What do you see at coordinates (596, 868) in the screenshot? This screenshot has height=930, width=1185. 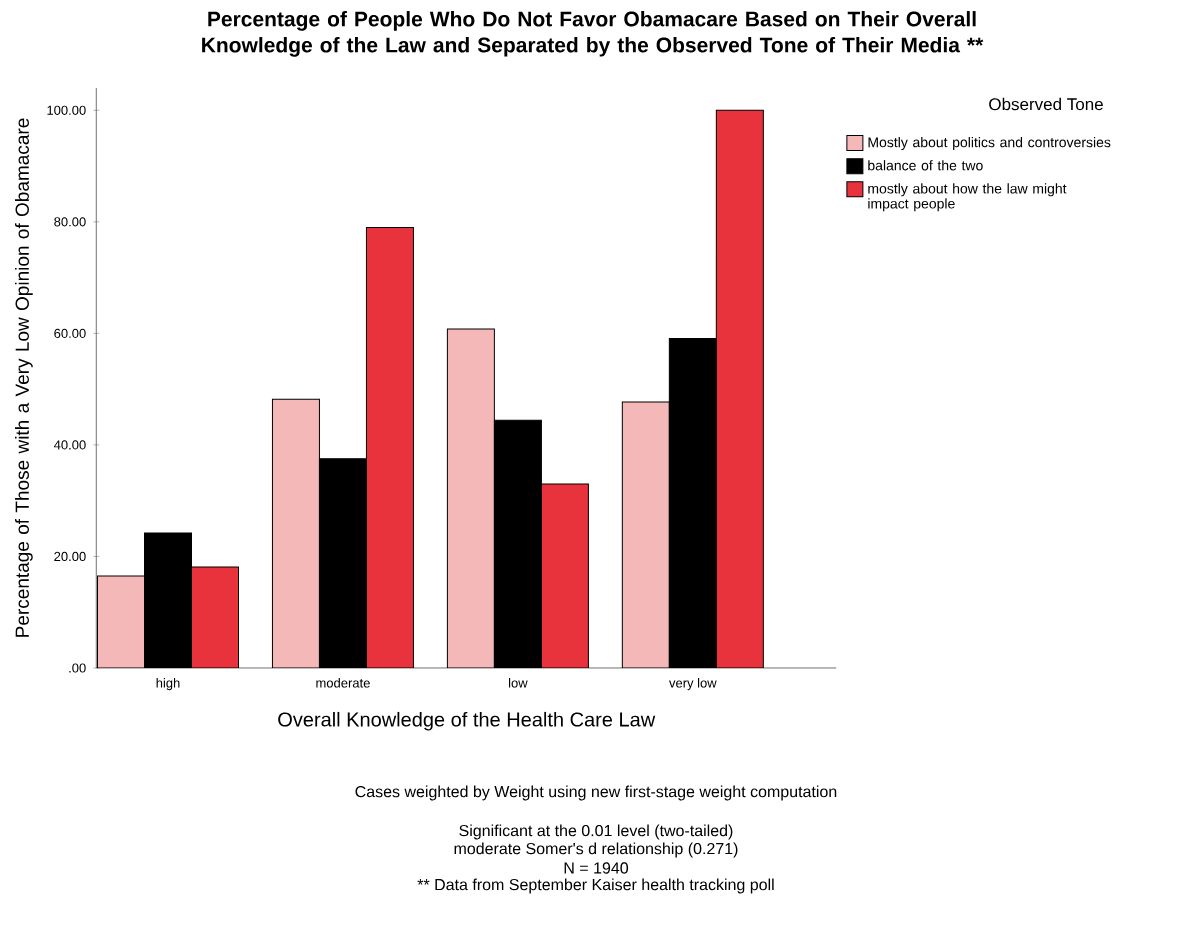 I see `text: N = 1940` at bounding box center [596, 868].